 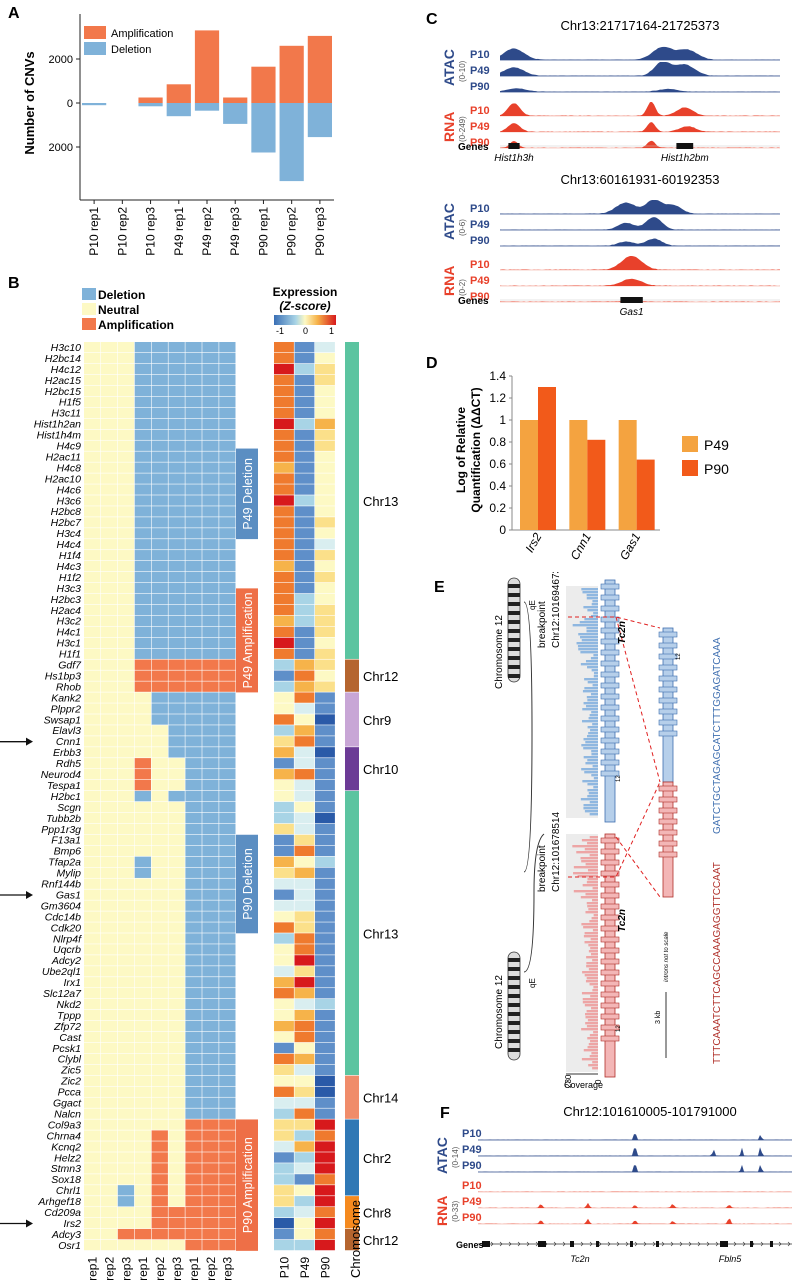 What do you see at coordinates (472, 1202) in the screenshot?
I see `rna-sample-label: P49` at bounding box center [472, 1202].